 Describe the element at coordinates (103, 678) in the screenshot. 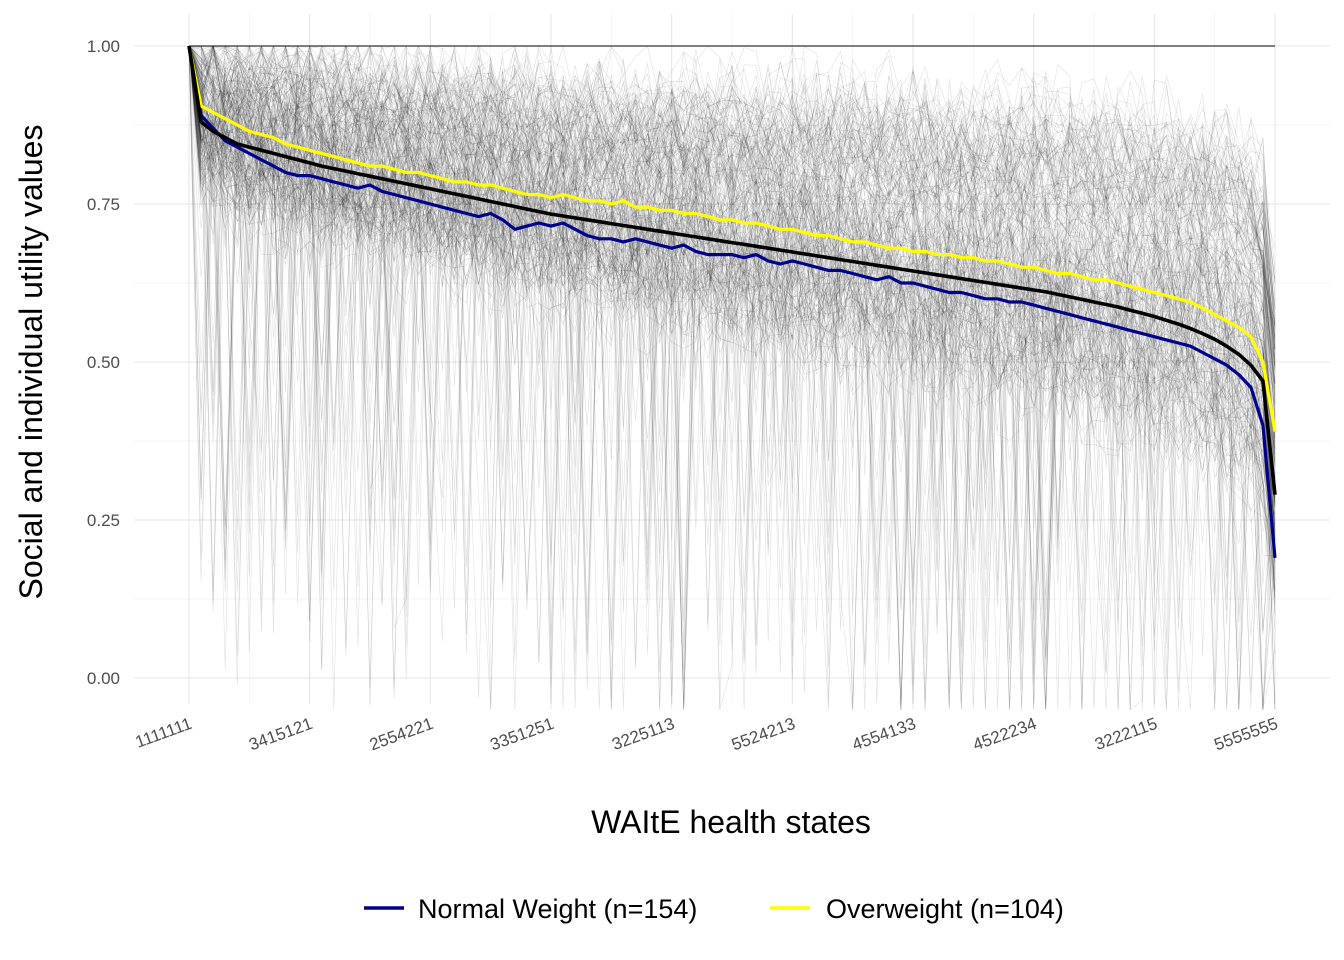

I see `y-tick-label: 0.00` at that location.